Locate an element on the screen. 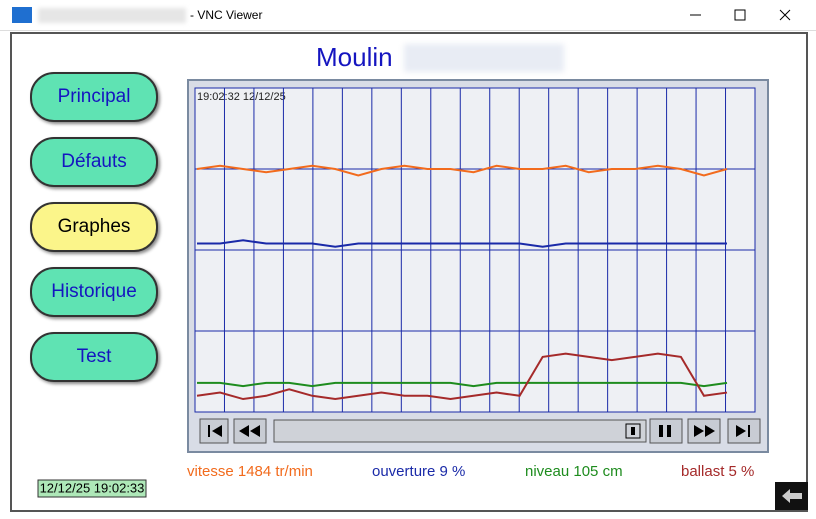 The width and height of the screenshot is (816, 519). nav-button: Défauts is located at coordinates (94, 162).